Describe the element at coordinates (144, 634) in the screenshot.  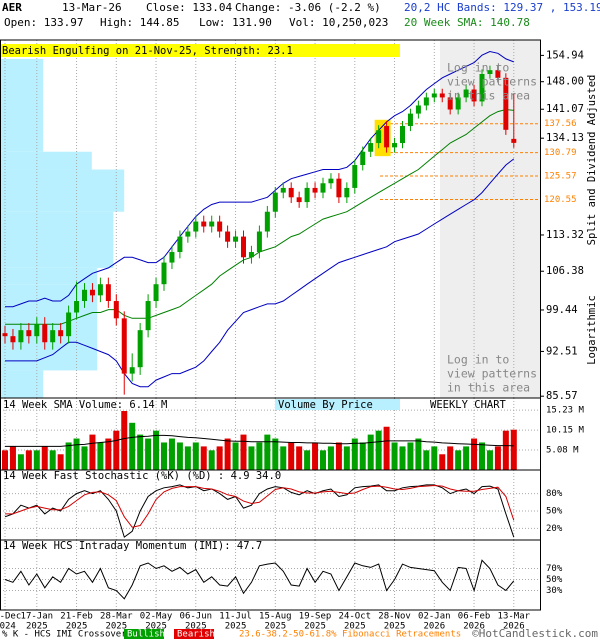
I see `bullish-swatch` at that location.